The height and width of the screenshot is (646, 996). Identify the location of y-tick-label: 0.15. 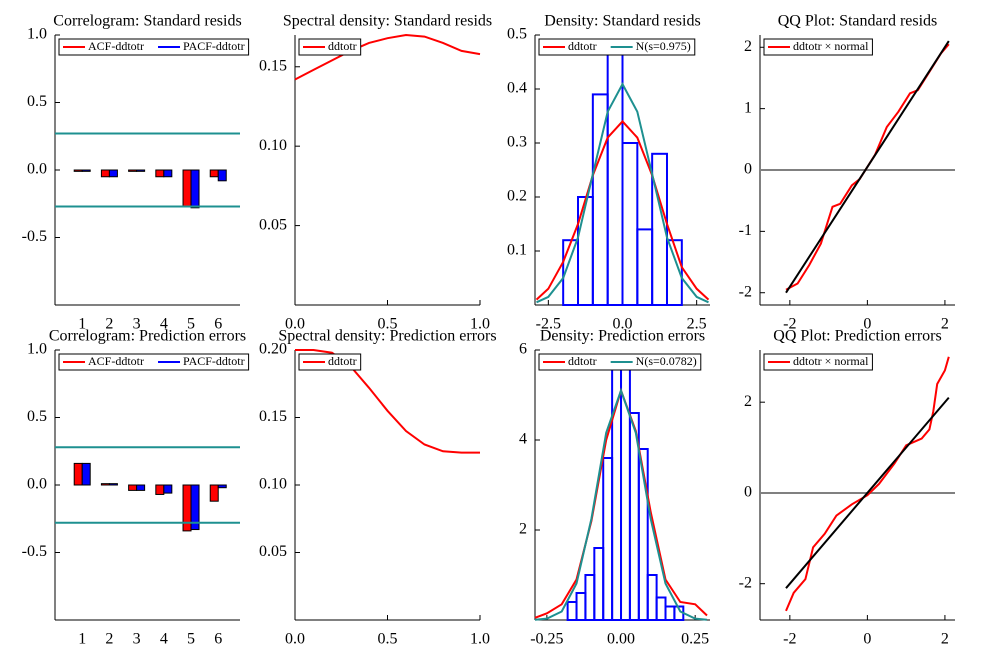
(273, 65).